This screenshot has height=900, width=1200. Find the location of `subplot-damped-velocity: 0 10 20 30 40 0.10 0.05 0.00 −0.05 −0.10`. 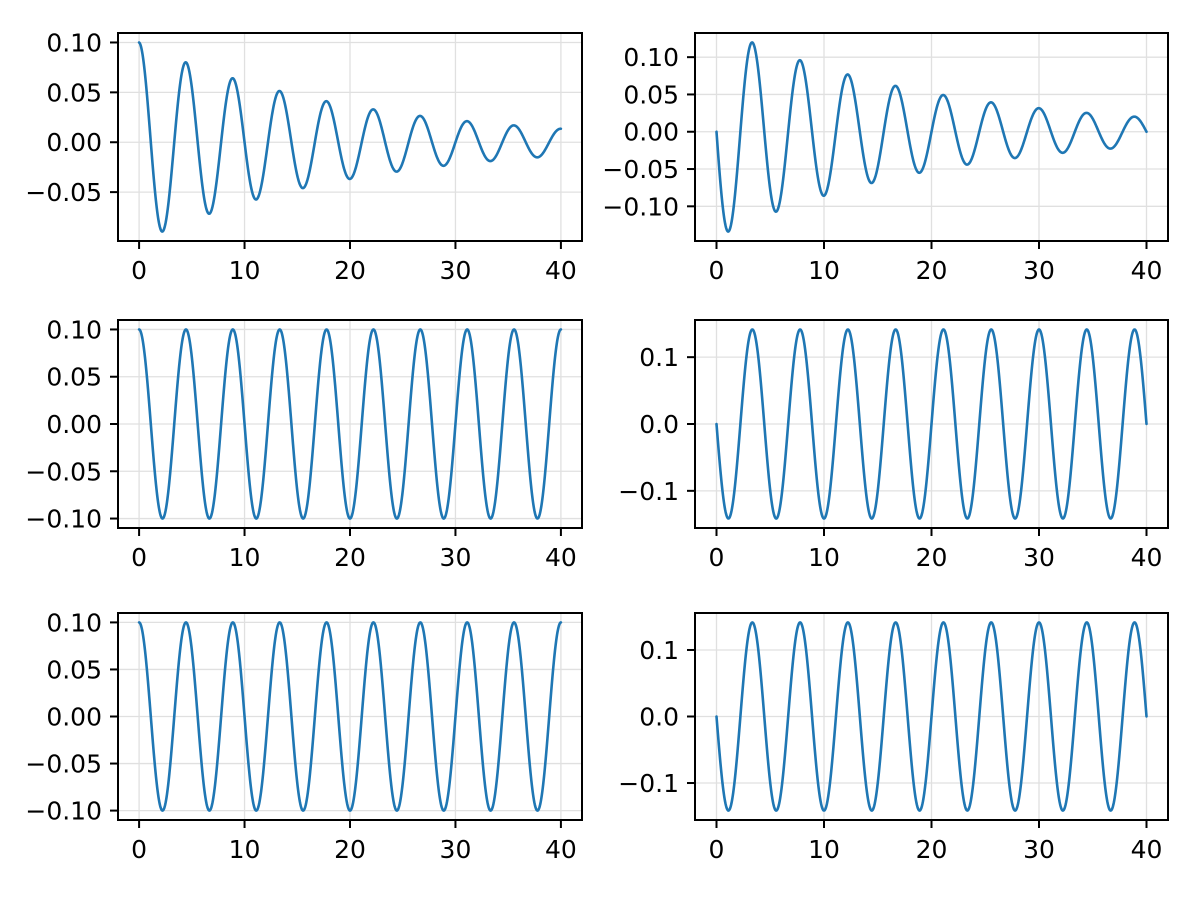

subplot-damped-velocity: 0 10 20 30 40 0.10 0.05 0.00 −0.05 −0.10 is located at coordinates (885, 158).